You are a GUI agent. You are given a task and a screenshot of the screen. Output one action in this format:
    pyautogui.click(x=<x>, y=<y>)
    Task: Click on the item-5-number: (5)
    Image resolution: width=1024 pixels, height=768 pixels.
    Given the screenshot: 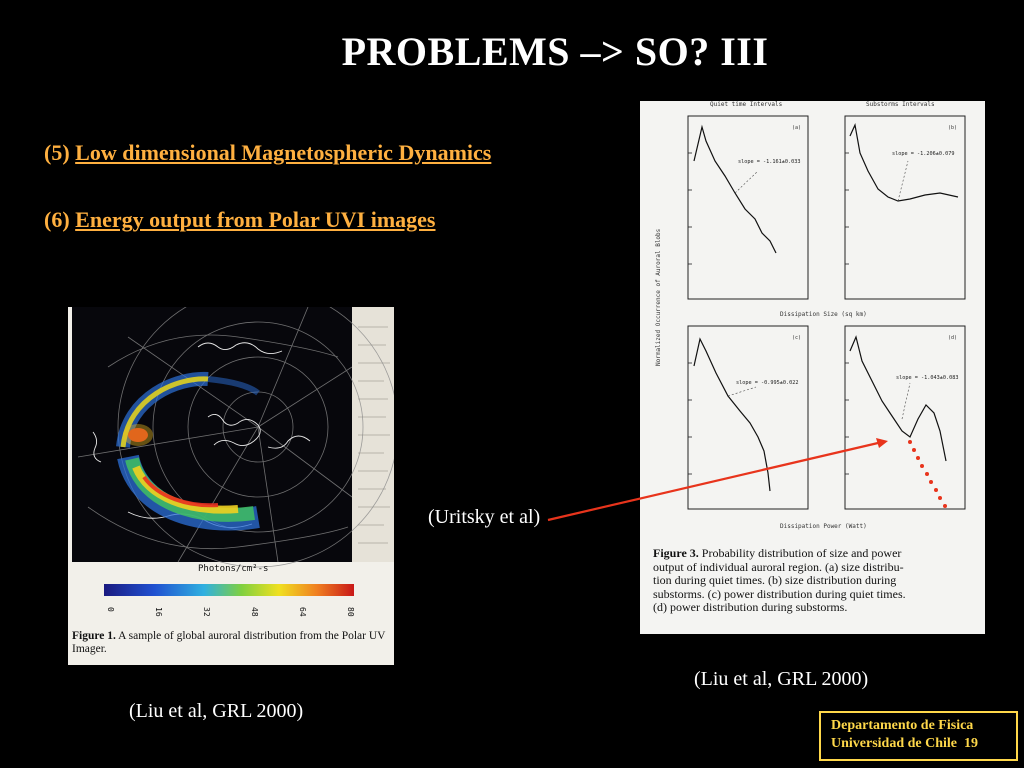 What is the action you would take?
    pyautogui.click(x=57, y=152)
    